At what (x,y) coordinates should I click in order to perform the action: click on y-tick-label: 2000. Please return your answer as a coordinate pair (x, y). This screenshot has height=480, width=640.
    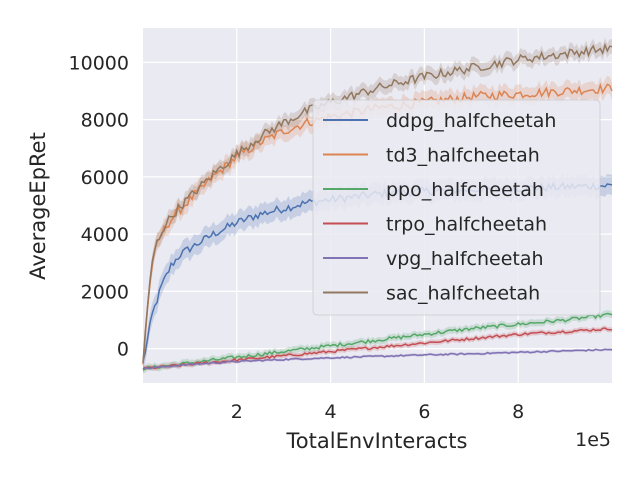
    Looking at the image, I should click on (105, 292).